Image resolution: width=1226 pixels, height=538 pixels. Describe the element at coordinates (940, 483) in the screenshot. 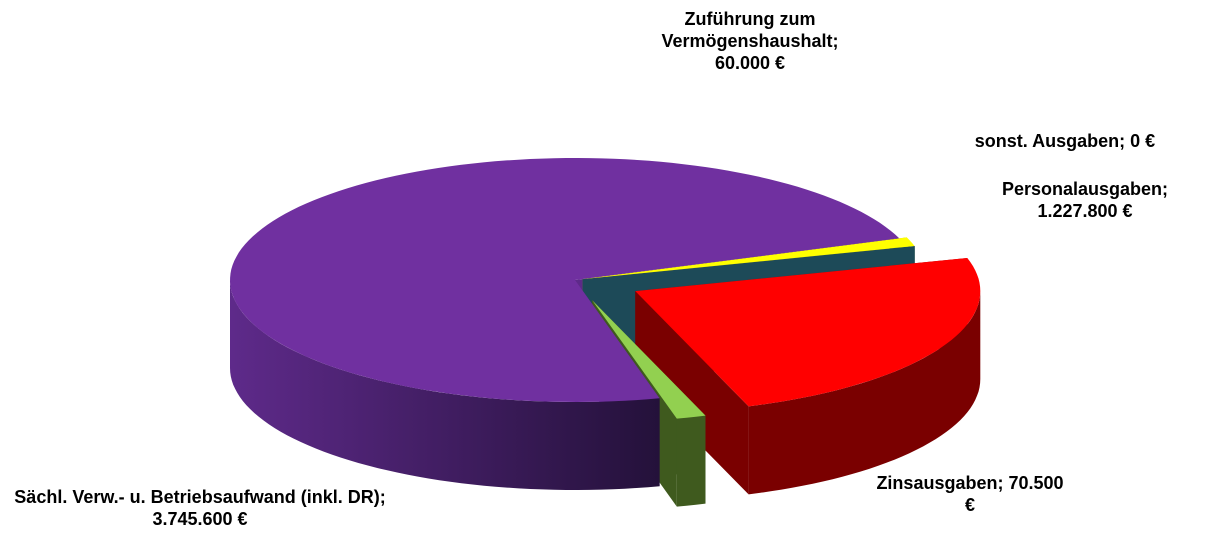

I see `label-name: Zinsausgaben;` at that location.